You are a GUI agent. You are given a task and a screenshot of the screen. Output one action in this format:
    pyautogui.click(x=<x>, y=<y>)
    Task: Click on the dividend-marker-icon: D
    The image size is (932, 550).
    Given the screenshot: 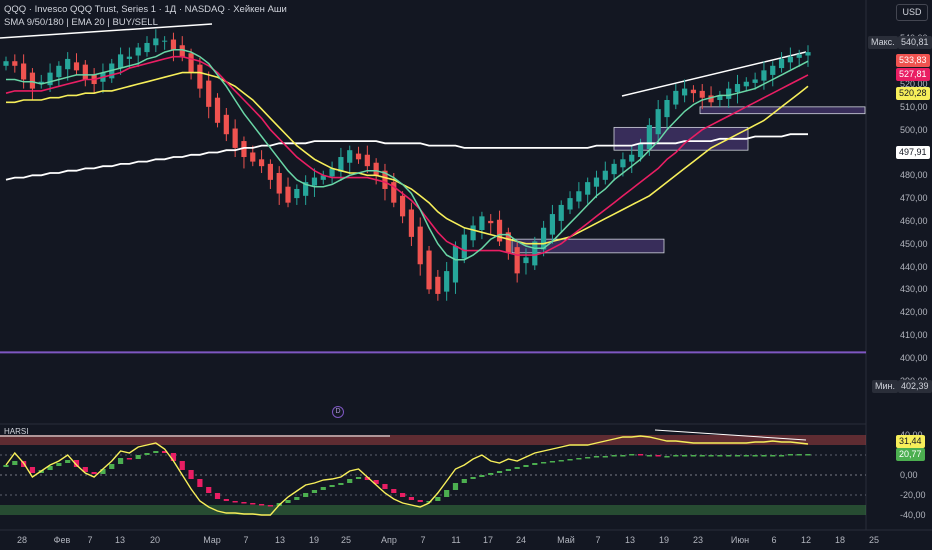 What is the action you would take?
    pyautogui.click(x=338, y=412)
    